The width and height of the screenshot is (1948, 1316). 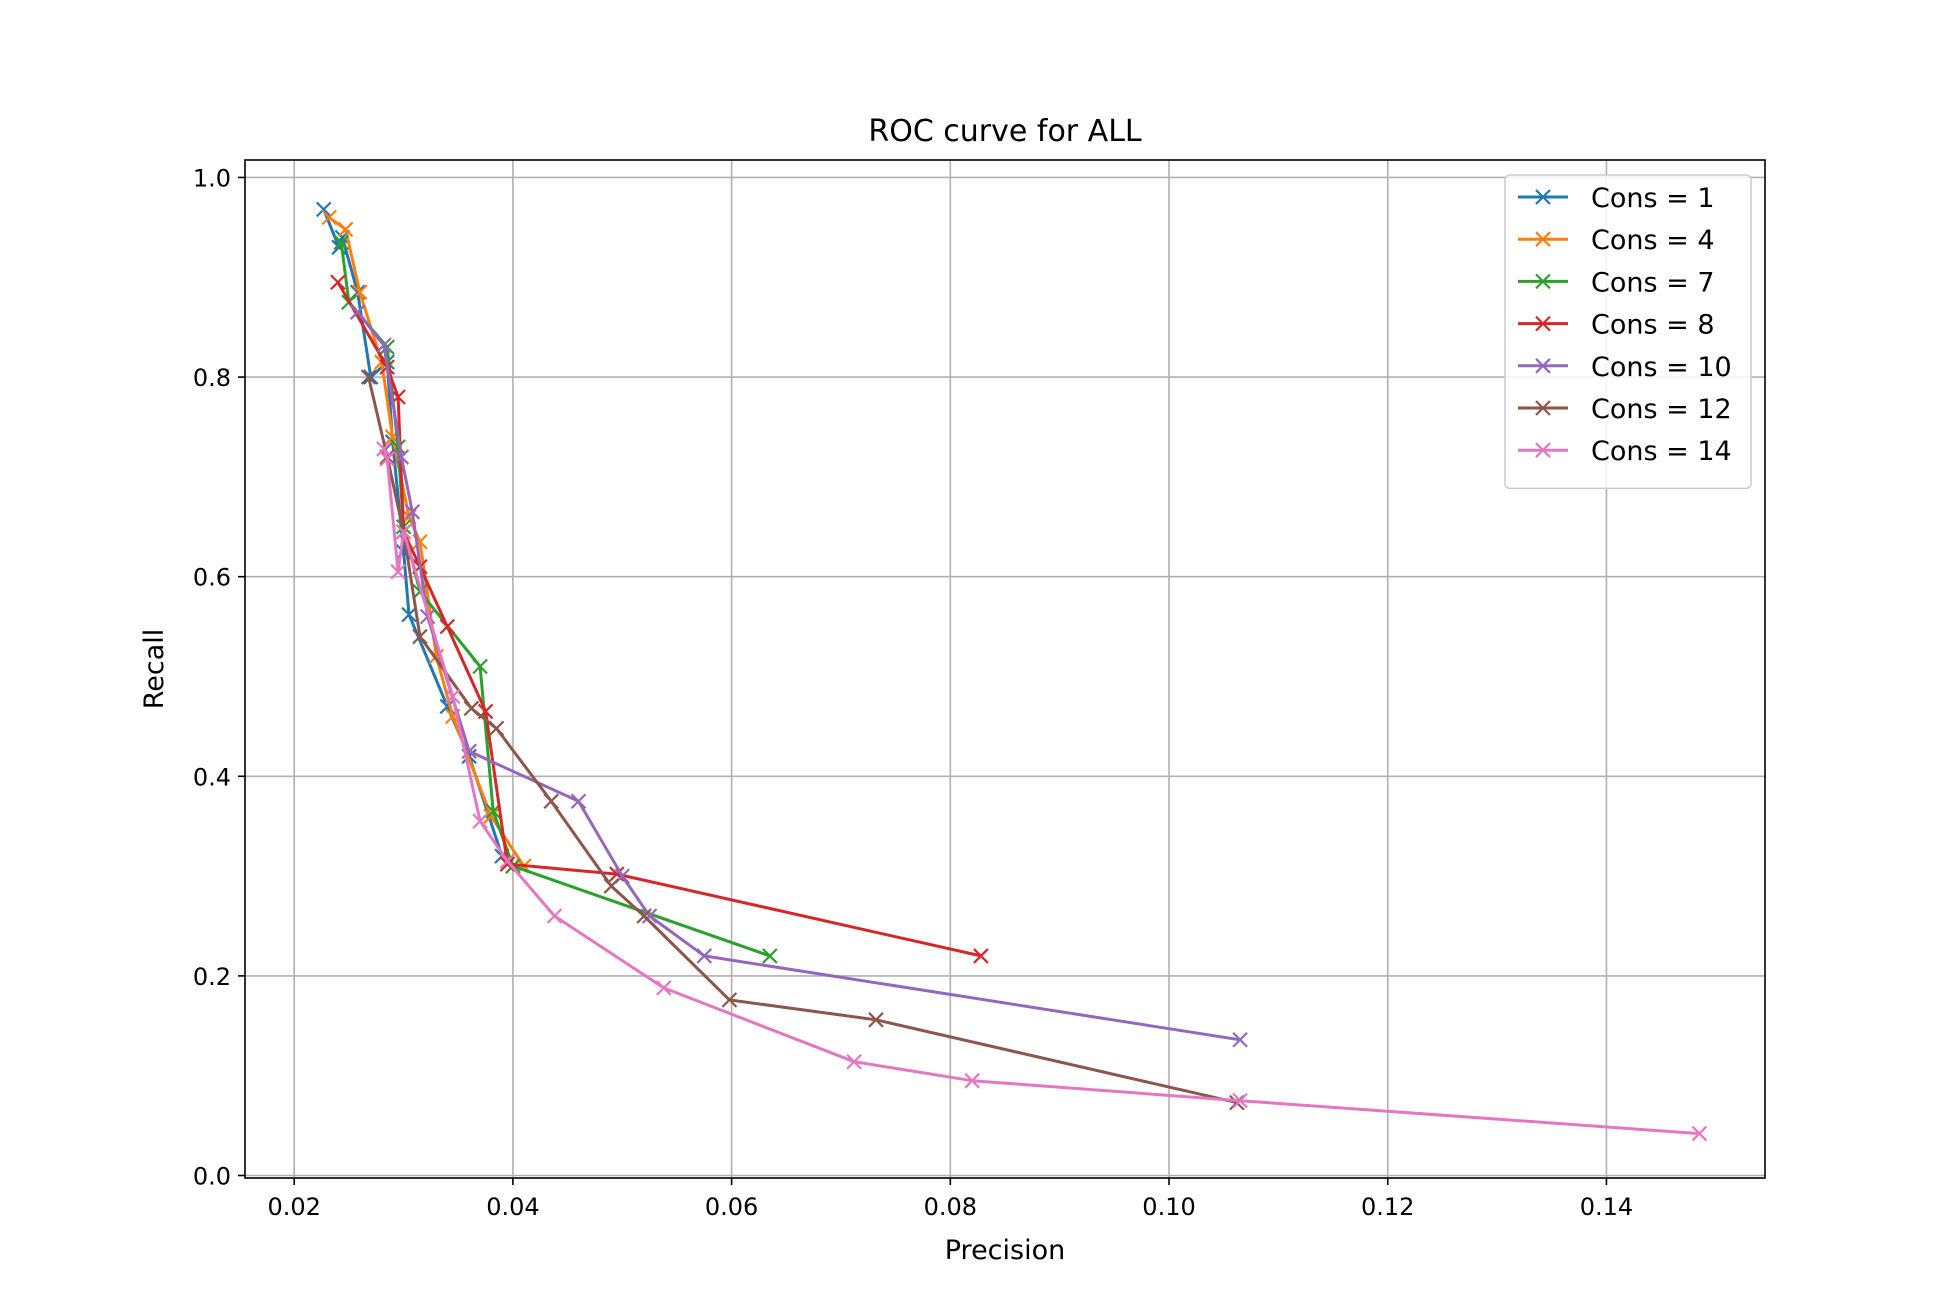 What do you see at coordinates (212, 777) in the screenshot?
I see `y-tick-label: 0.4` at bounding box center [212, 777].